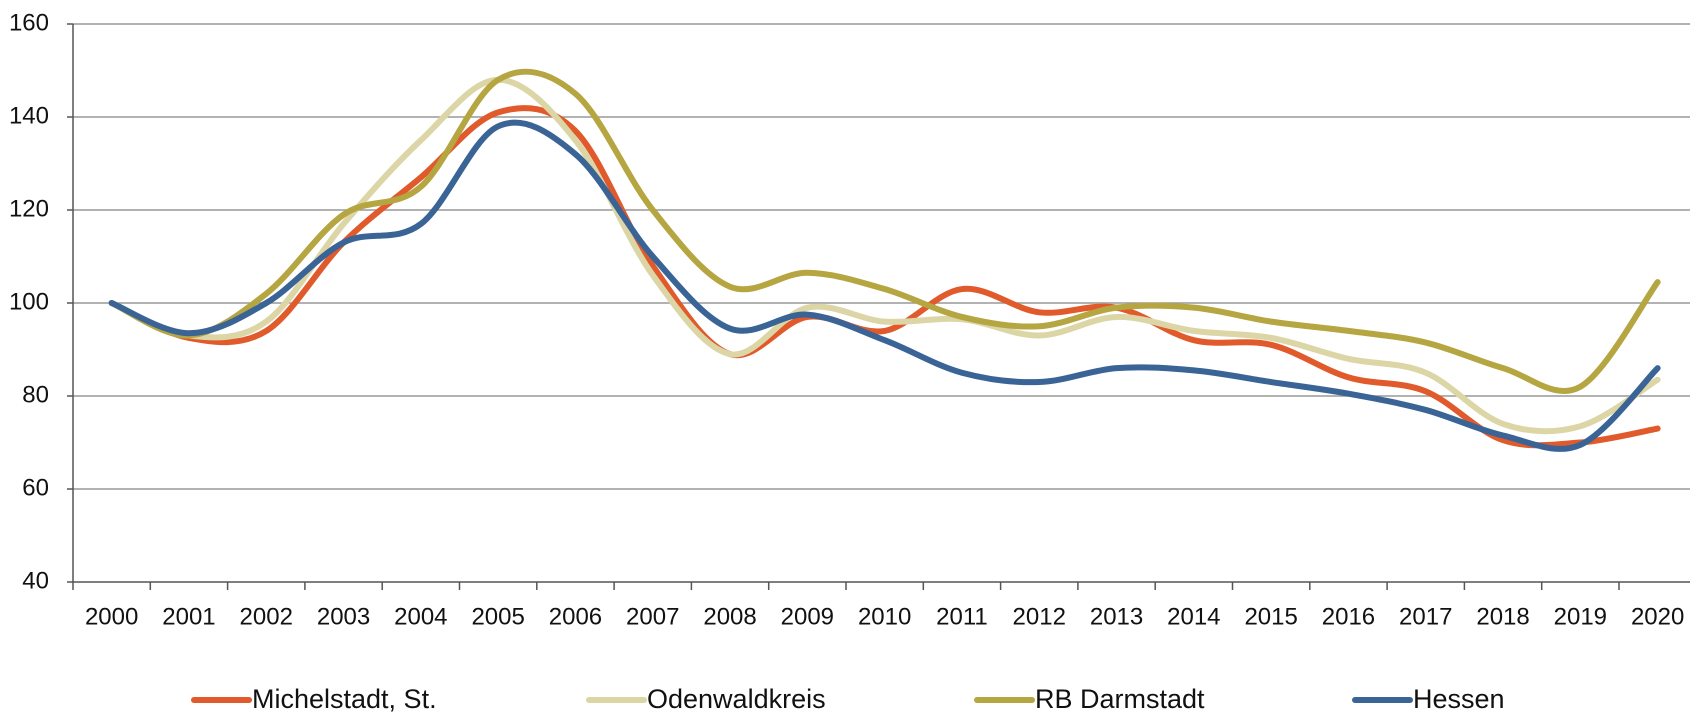 This screenshot has height=720, width=1693. Describe the element at coordinates (575, 616) in the screenshot. I see `x-tick-label: 2006` at that location.